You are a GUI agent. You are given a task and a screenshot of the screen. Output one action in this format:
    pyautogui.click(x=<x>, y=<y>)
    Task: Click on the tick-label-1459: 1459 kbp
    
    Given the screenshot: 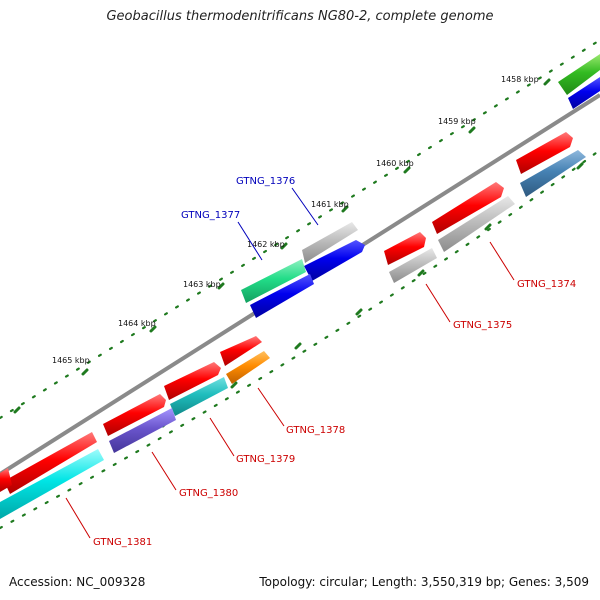 What is the action you would take?
    pyautogui.click(x=457, y=121)
    